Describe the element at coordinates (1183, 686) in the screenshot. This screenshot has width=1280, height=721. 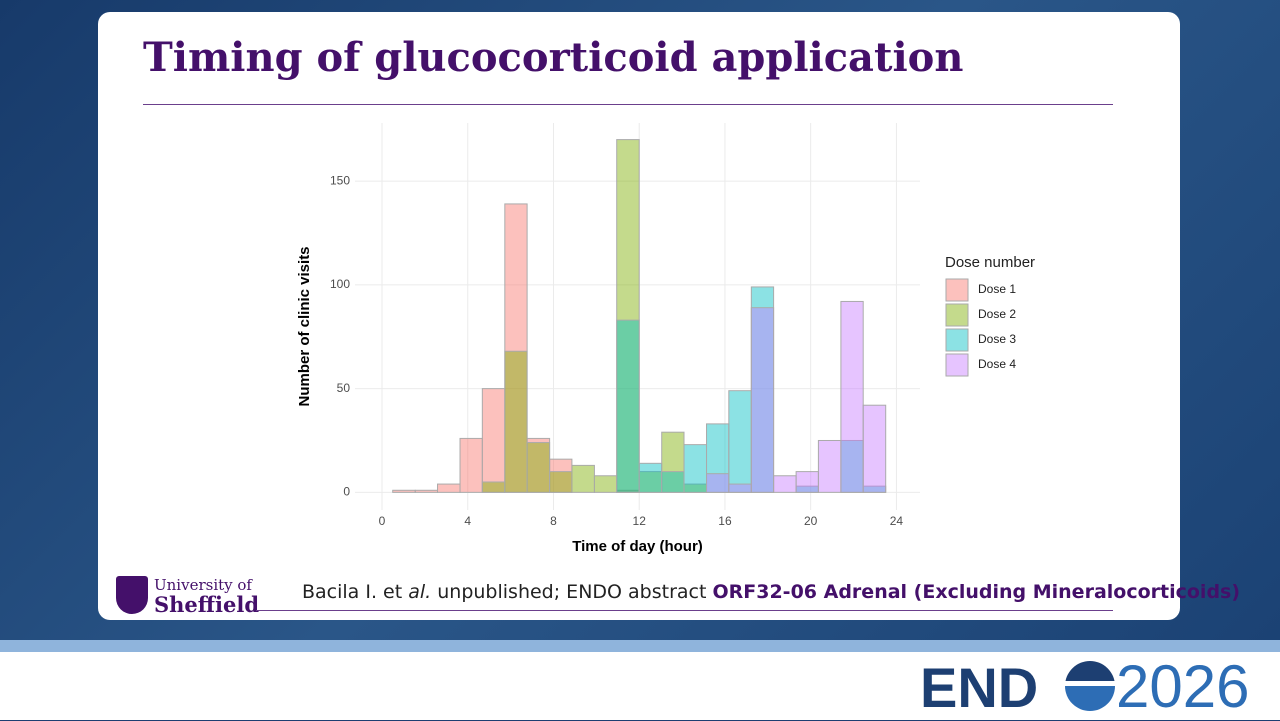
I see `conference-year: 2026` at that location.